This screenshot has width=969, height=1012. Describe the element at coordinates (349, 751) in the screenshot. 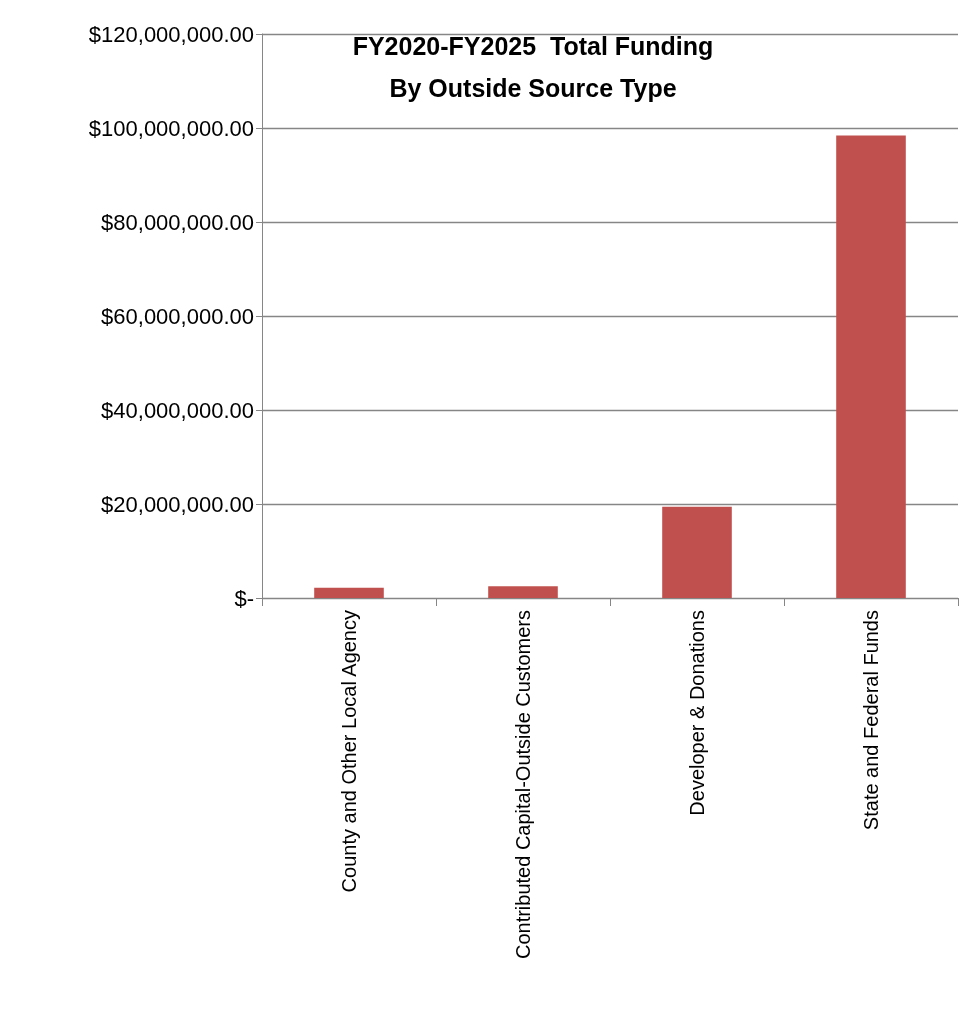

I see `x-tick-label: County and Other Local Agency` at that location.